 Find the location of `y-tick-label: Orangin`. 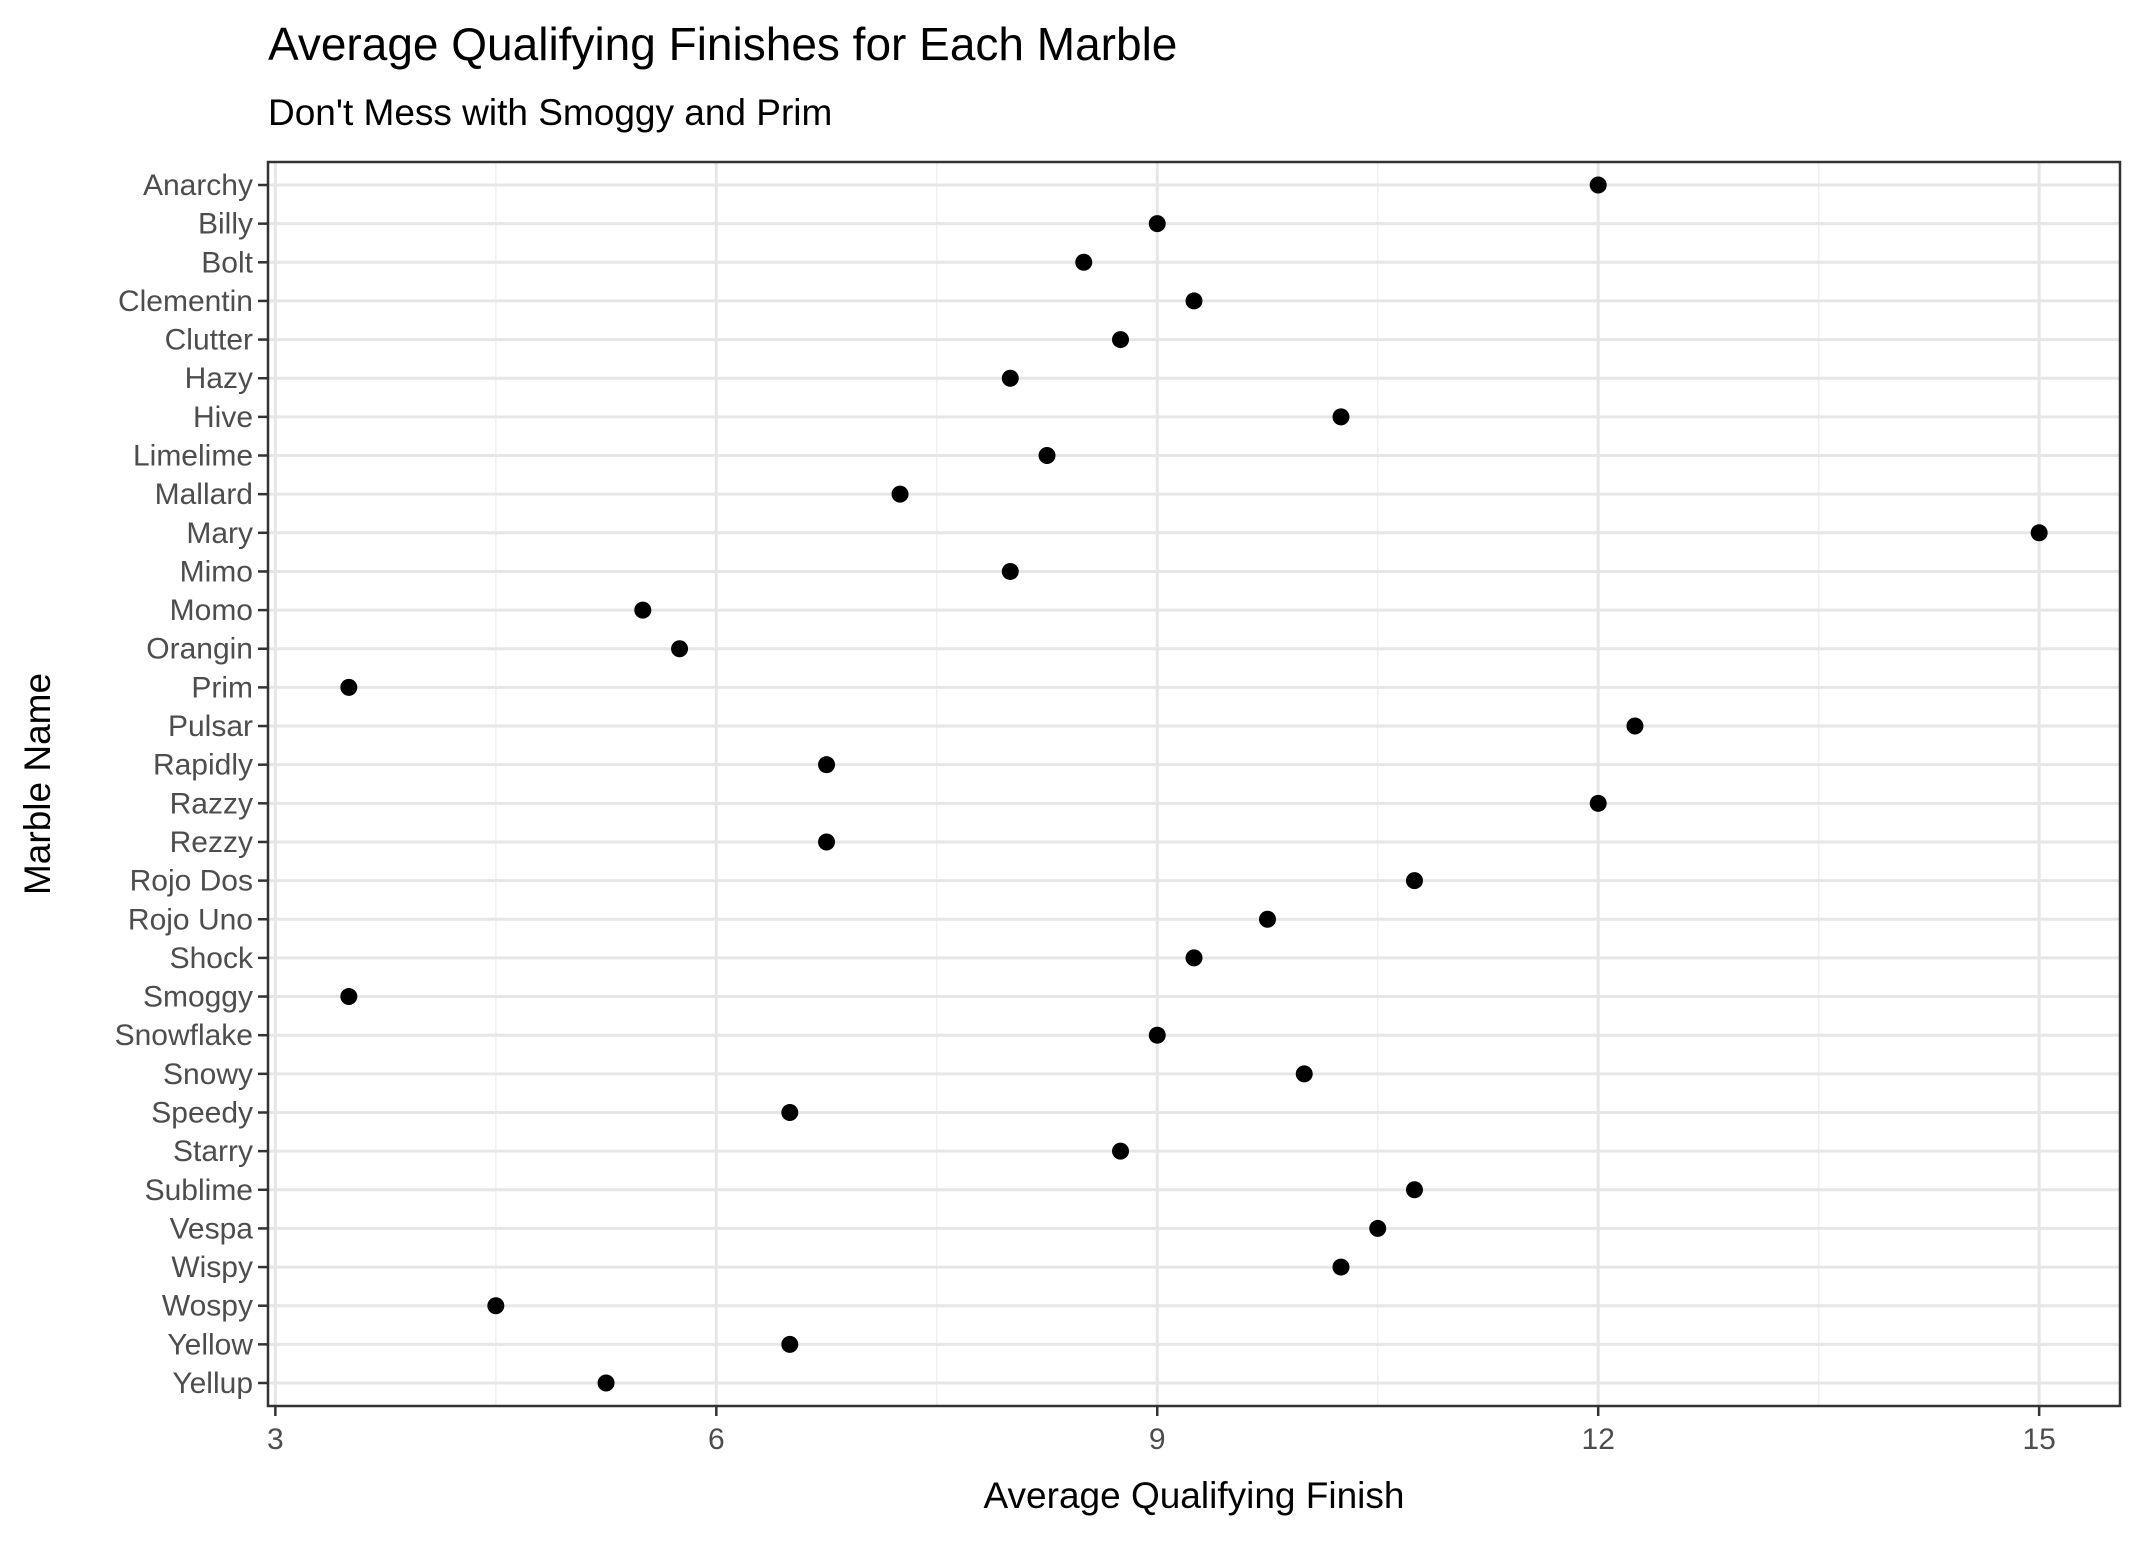

y-tick-label: Orangin is located at coordinates (199, 649).